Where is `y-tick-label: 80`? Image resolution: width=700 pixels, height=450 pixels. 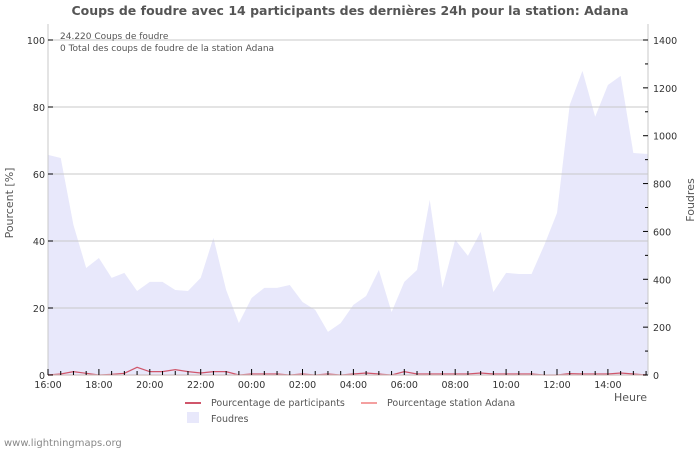
y-tick-label: 80 is located at coordinates (39, 108).